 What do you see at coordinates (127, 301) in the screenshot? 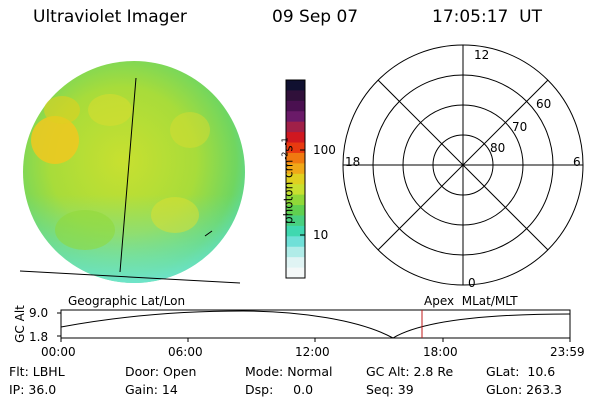
I see `geographic-caption: Geographic Lat/Lon` at bounding box center [127, 301].